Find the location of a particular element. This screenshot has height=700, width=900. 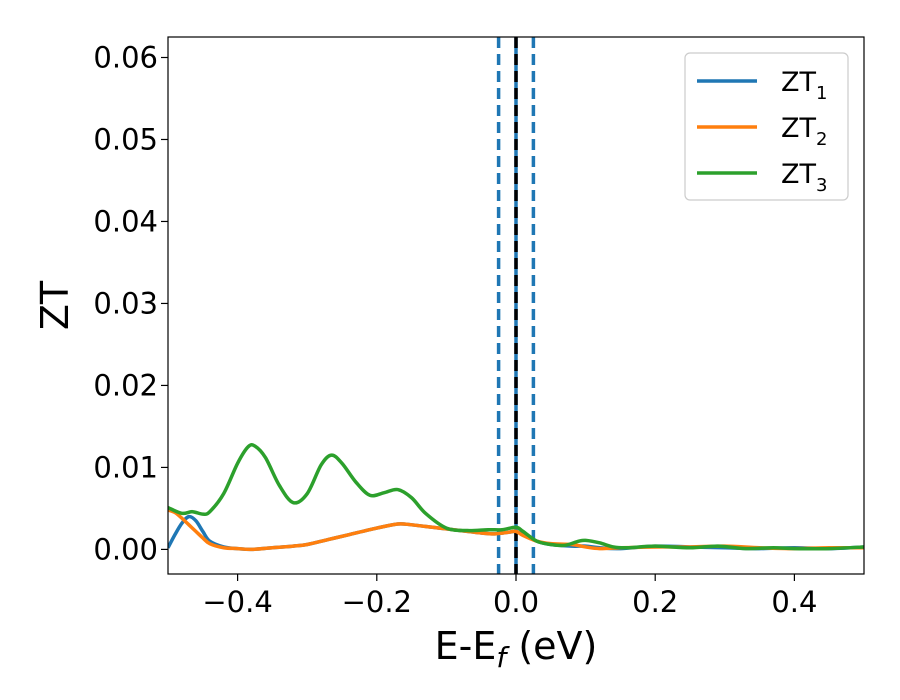

y-tick-label: 0.03 is located at coordinates (125, 303).